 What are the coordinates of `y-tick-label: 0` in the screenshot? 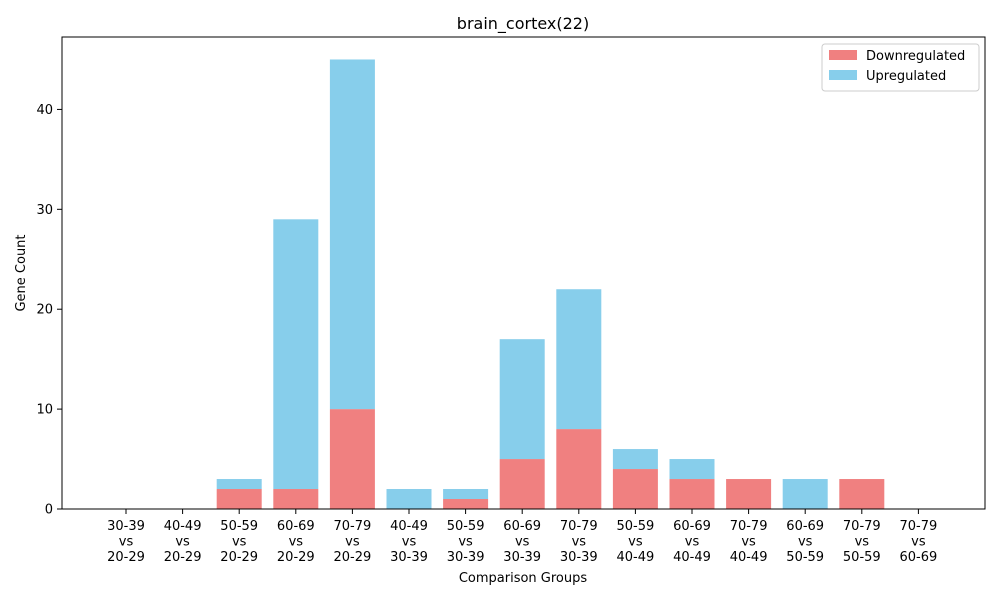 It's located at (49, 510).